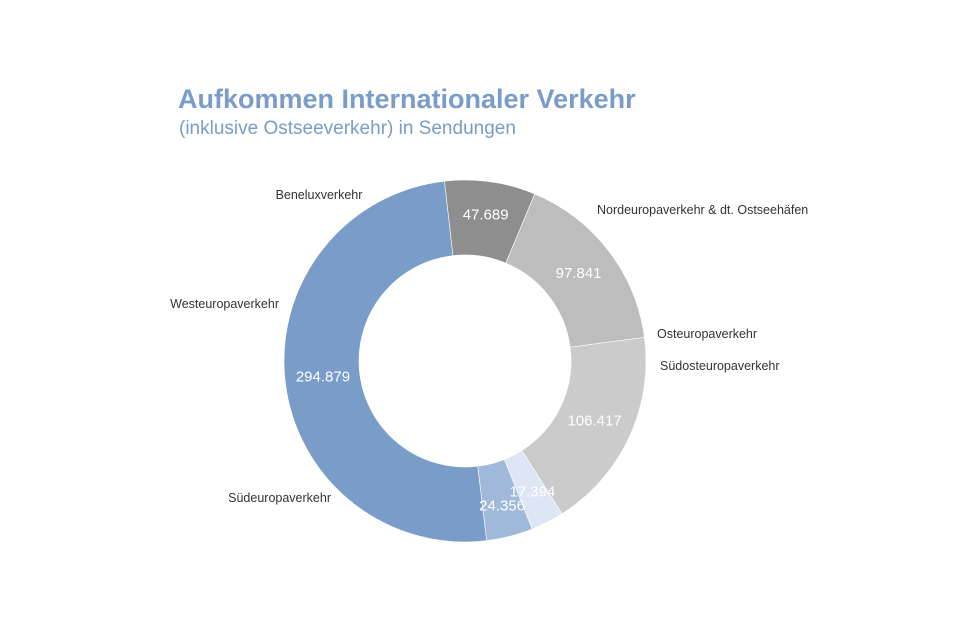  I want to click on category-label-beneluxverkehr: Beneluxverkehr, so click(319, 195).